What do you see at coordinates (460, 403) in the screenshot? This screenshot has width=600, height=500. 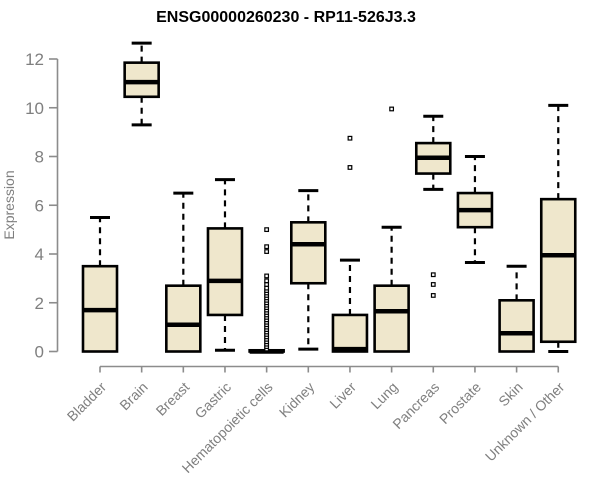 I see `x-tick-label: Prostate` at bounding box center [460, 403].